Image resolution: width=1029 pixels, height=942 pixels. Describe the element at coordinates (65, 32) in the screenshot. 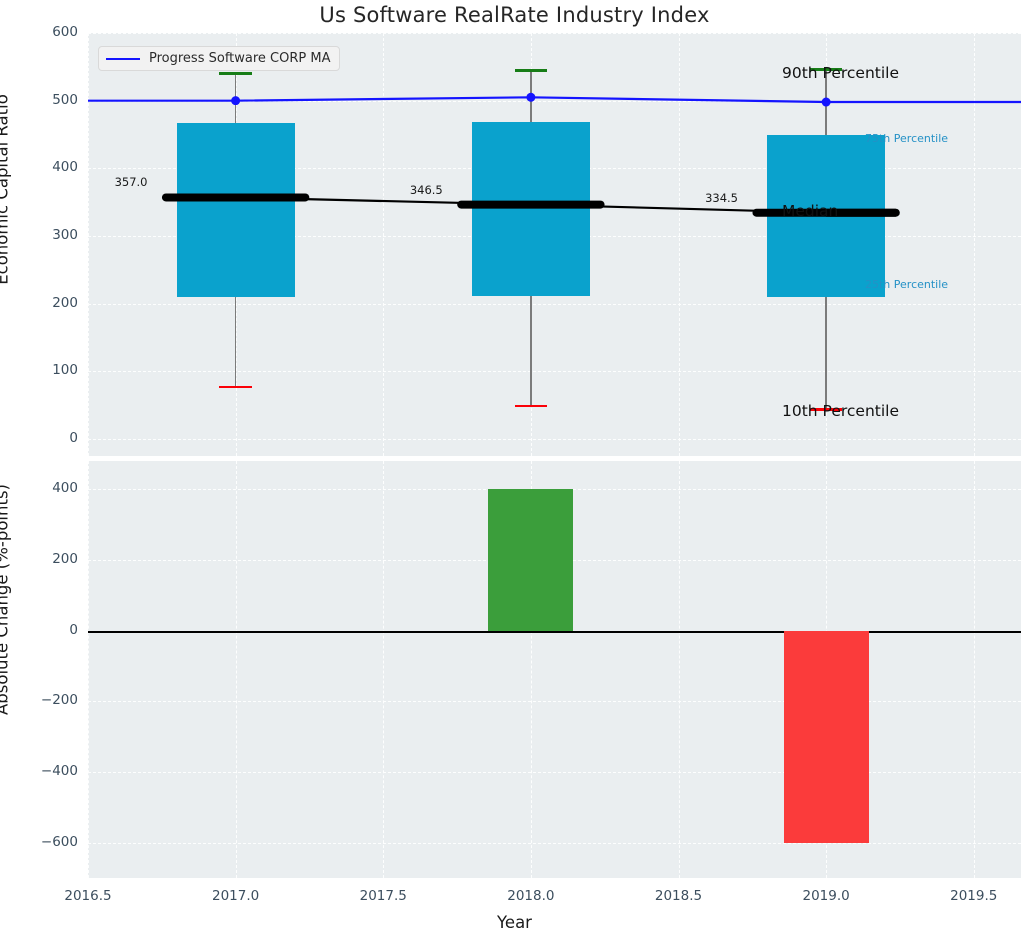

I see `y-tick-label: 600` at that location.